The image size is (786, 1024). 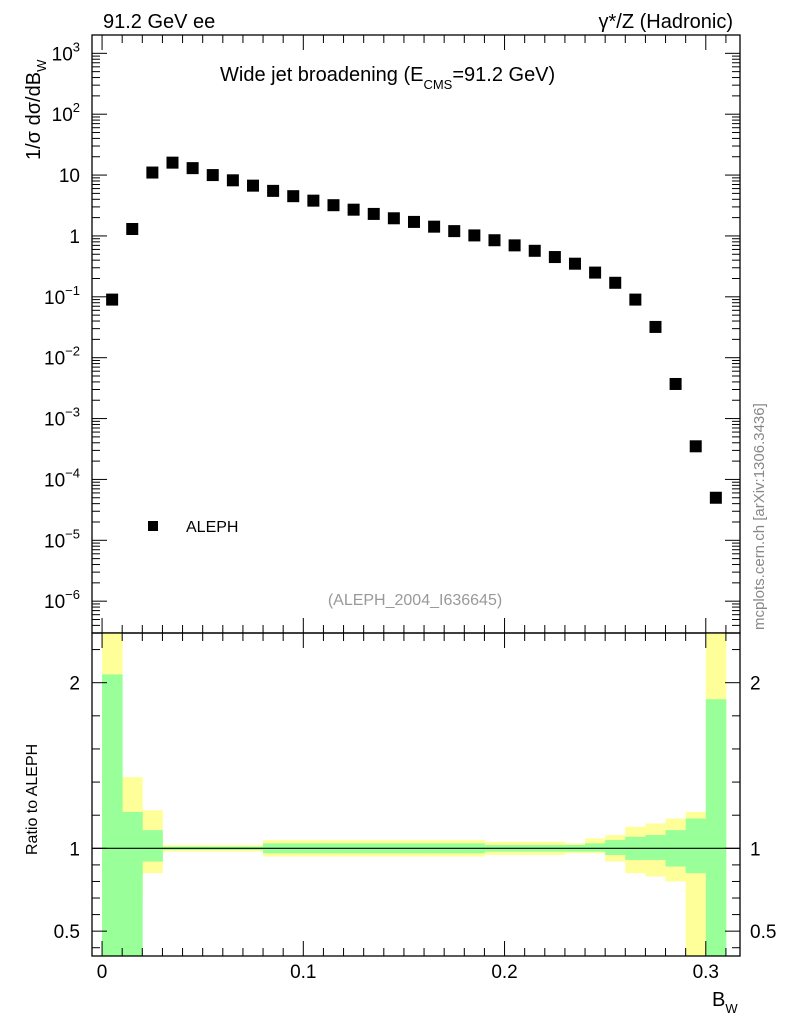 What do you see at coordinates (159, 22) in the screenshot?
I see `header-left: 91.2 GeV ee` at bounding box center [159, 22].